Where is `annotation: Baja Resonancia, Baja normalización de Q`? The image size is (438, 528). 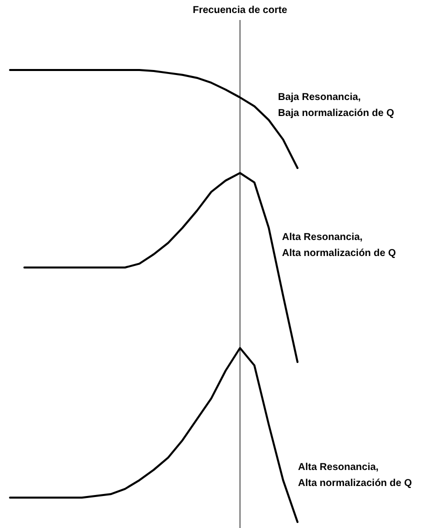
annotation: Baja Resonancia, Baja normalización de Q is located at coordinates (336, 105).